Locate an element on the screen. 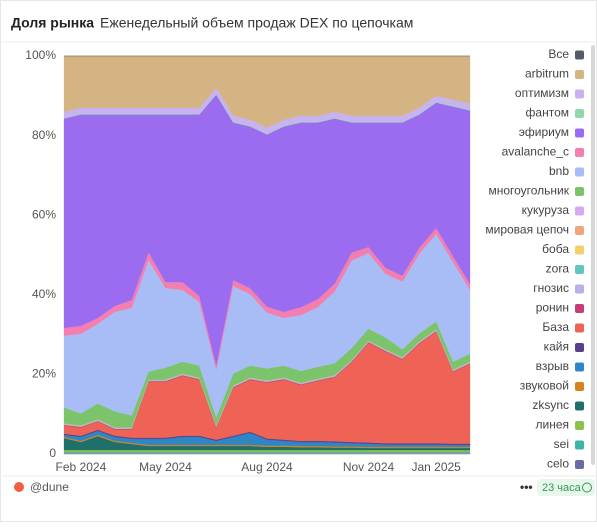  x-tick-label: Aug 2024 is located at coordinates (267, 467).